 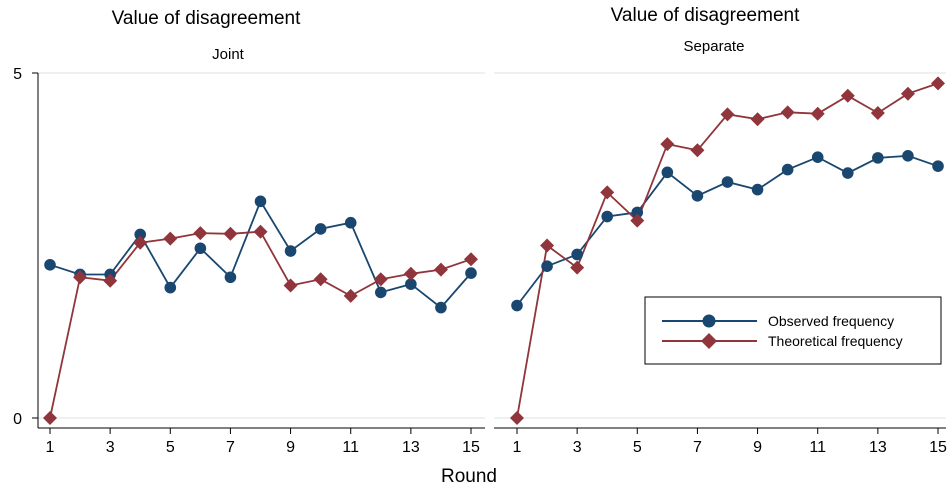 What do you see at coordinates (730, 442) in the screenshot?
I see `x-ticks-separate: 1 3 5 7 9 11 13 15` at bounding box center [730, 442].